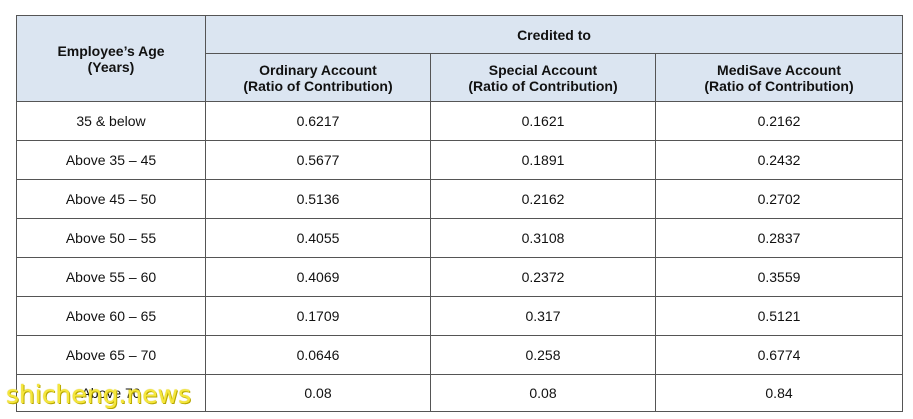  Describe the element at coordinates (554, 34) in the screenshot. I see `credited-to-header: Credited to` at that location.